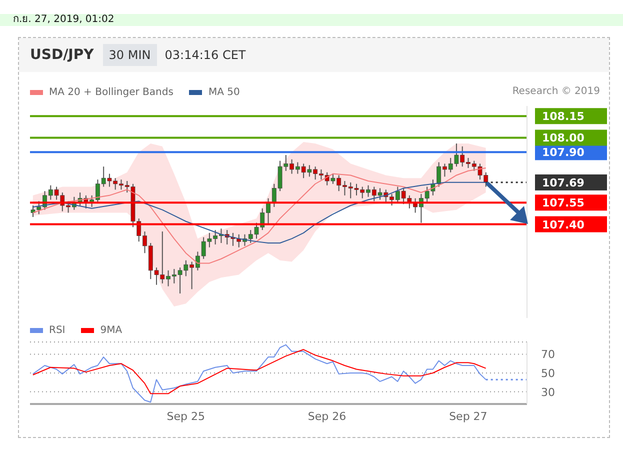  Describe the element at coordinates (563, 117) in the screenshot. I see `y-tick-label: 108.15` at that location.